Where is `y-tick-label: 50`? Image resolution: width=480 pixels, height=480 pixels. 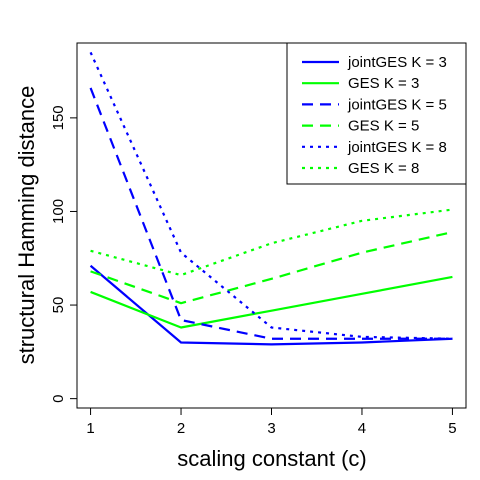 y-tick-label: 50 is located at coordinates (58, 305).